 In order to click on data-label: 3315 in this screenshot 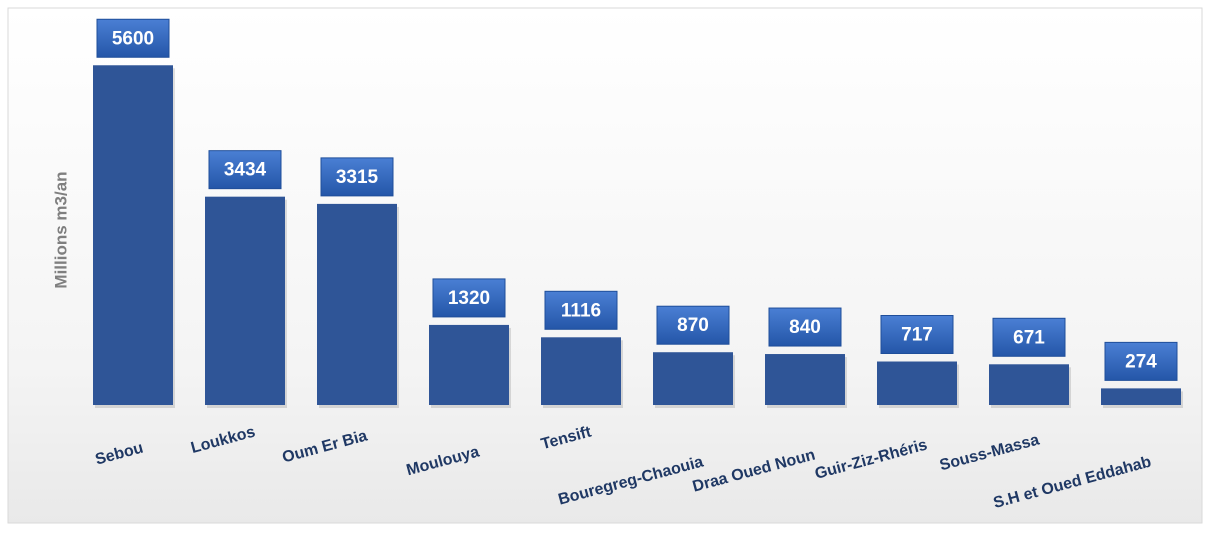, I will do `click(357, 177)`.